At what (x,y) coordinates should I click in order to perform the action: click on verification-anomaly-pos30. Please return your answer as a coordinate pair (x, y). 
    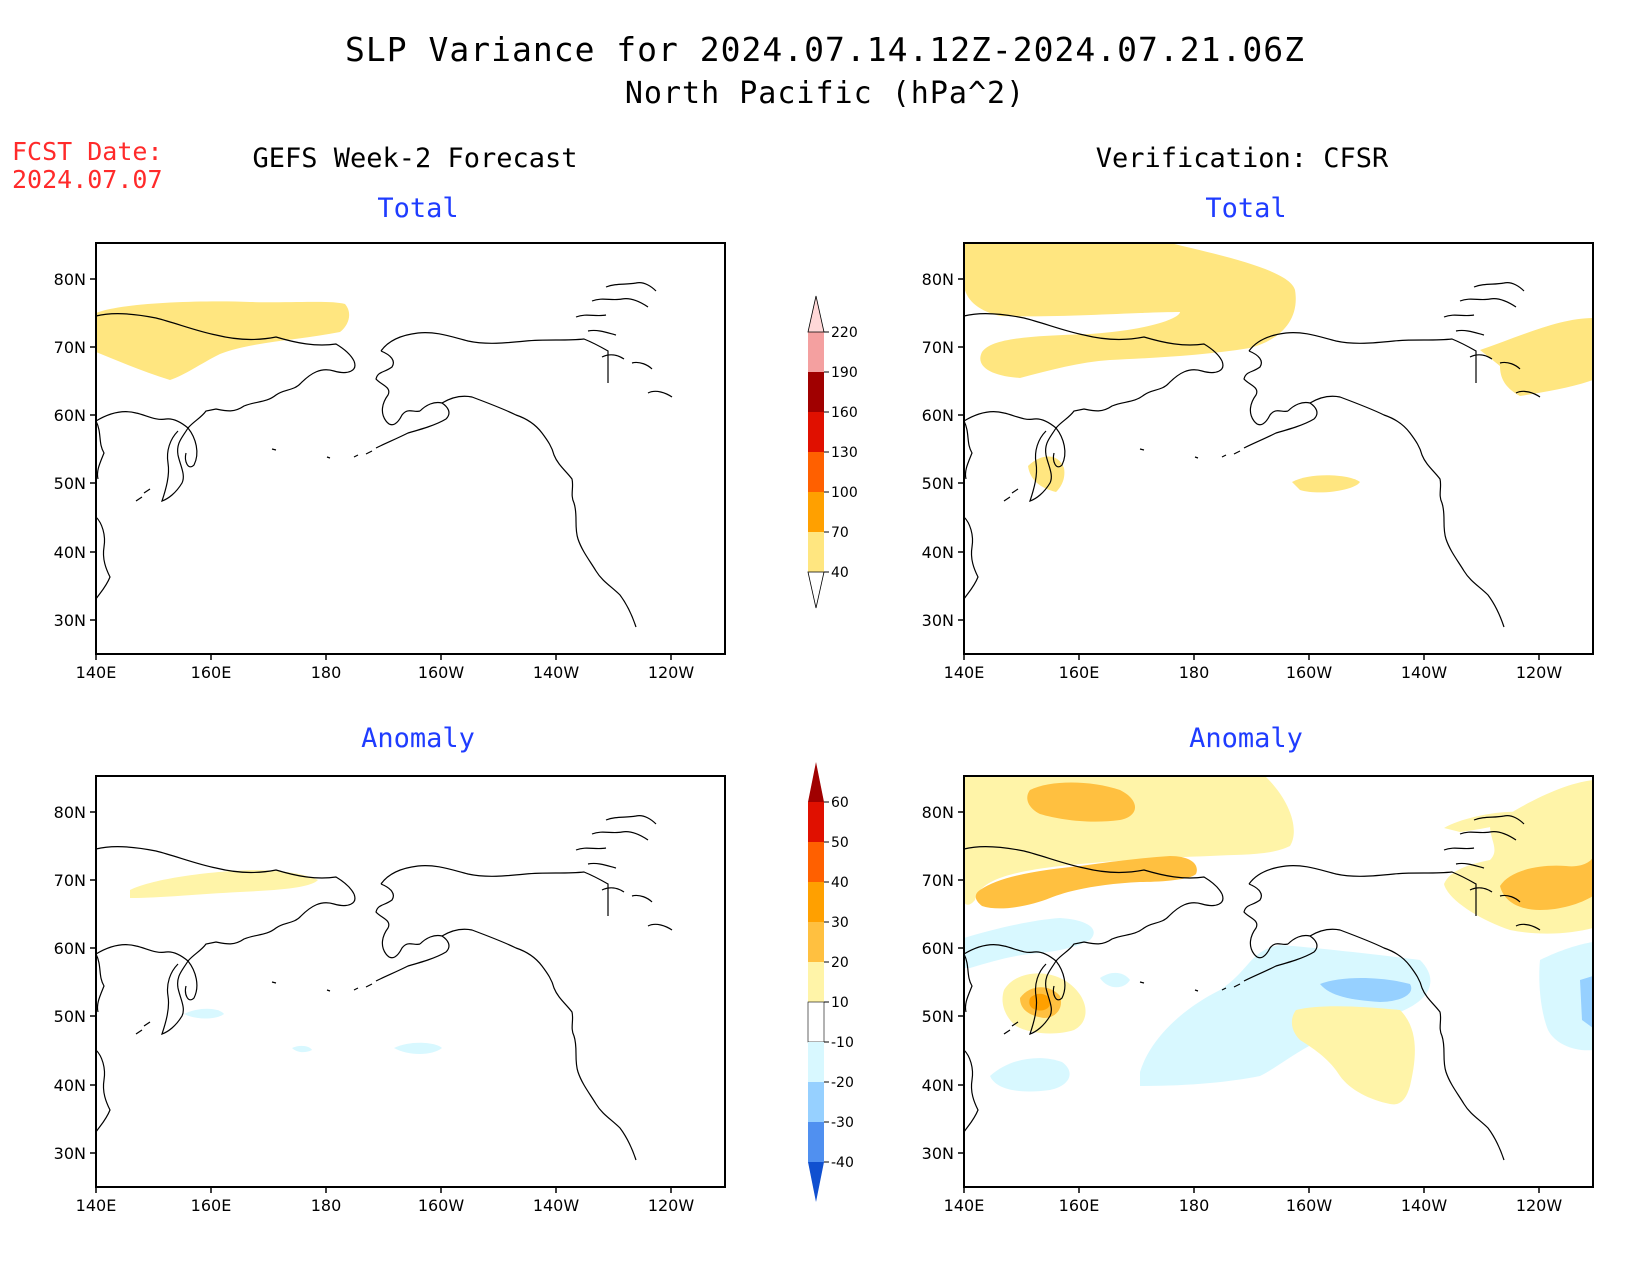
    Looking at the image, I should click on (1040, 1002).